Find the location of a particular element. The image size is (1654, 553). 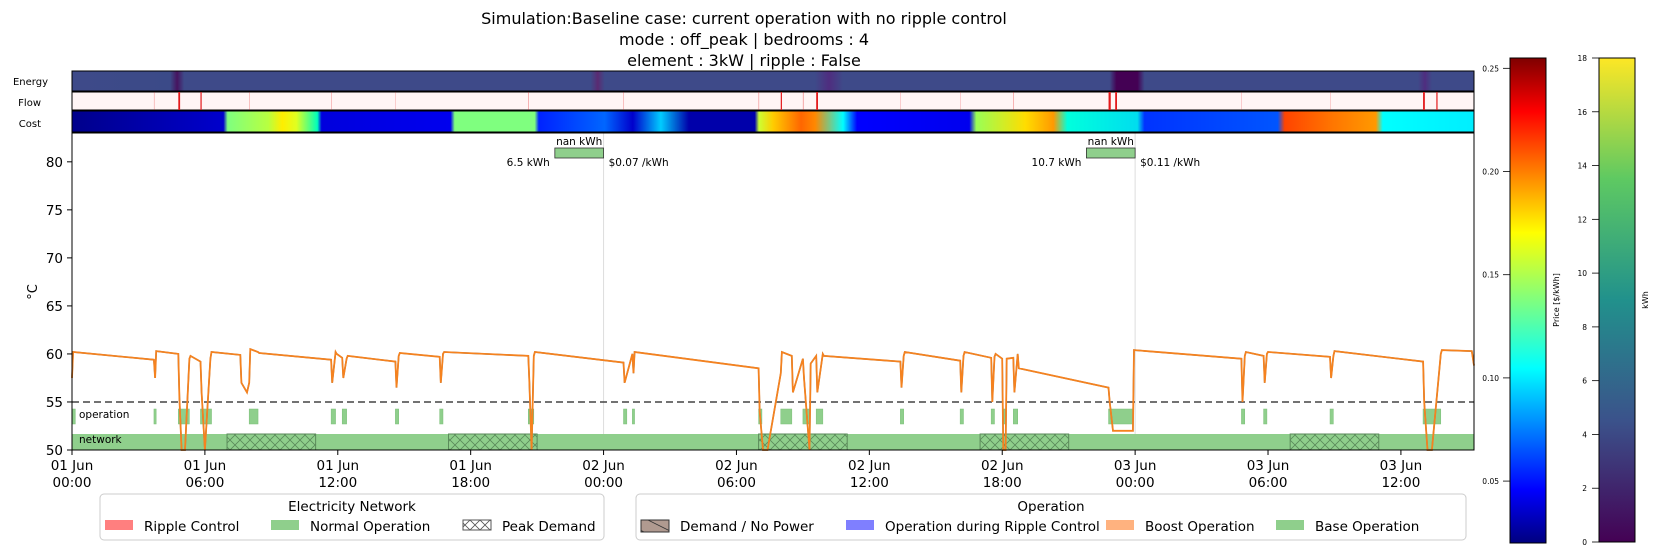

chart-title-line2: mode : off_peak | bedrooms : 4 is located at coordinates (744, 40).